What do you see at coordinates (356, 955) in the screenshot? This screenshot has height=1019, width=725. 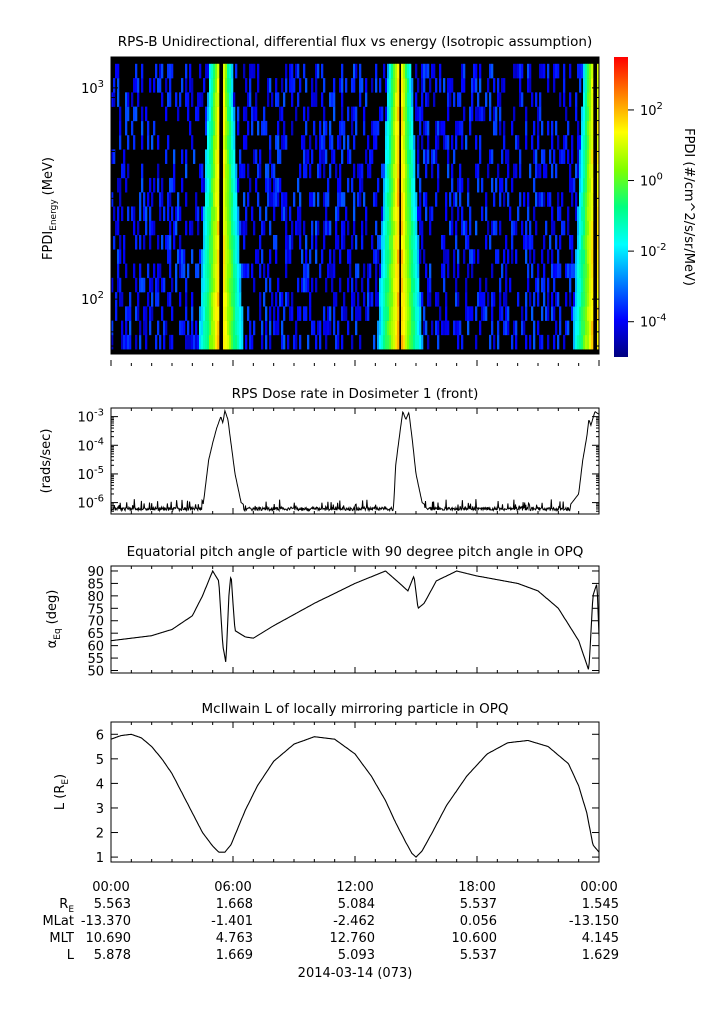 I see `ephemeris-value: 5.093` at bounding box center [356, 955].